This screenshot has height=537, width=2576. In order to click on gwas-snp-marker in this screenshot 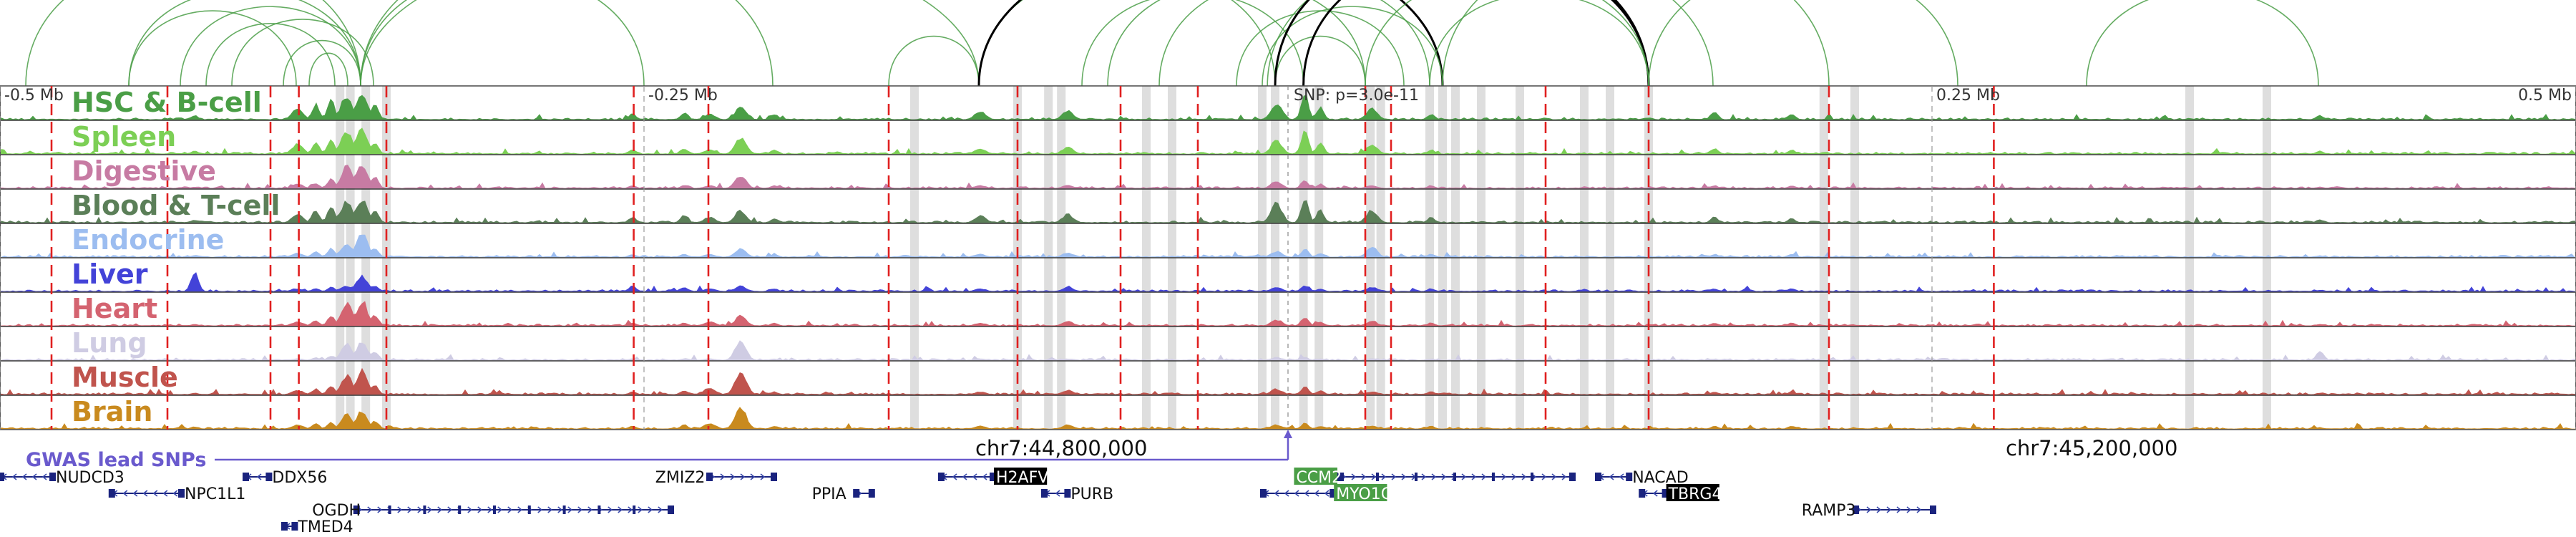, I will do `click(1288, 434)`.